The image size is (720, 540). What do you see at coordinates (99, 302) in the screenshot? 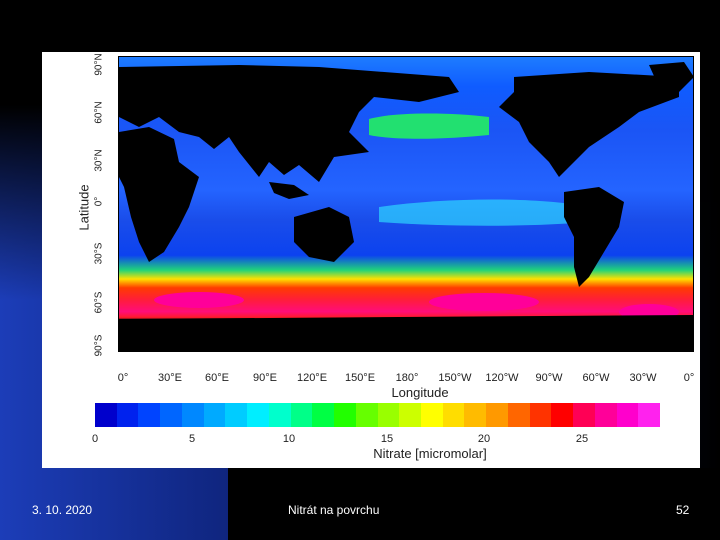
I see `lat-tick-label: 60°S` at bounding box center [99, 302].